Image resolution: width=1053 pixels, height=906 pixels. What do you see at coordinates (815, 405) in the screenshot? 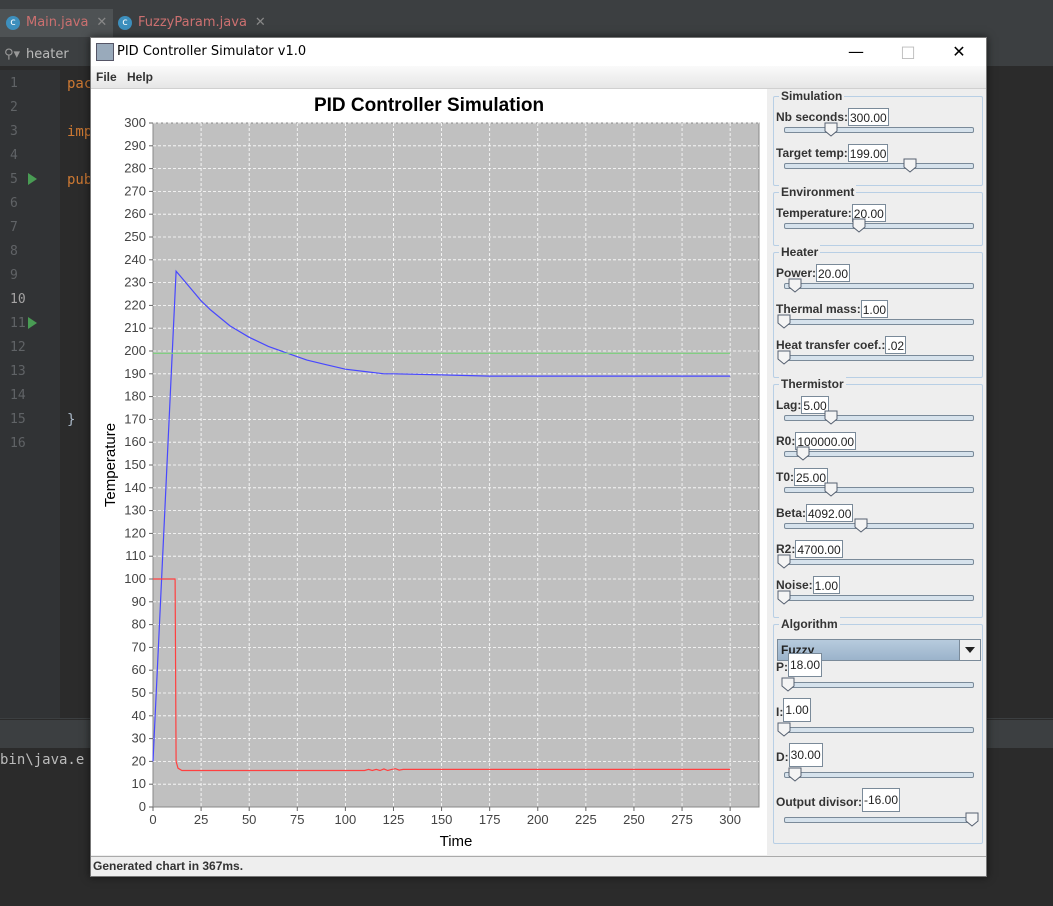
I see `value-input: 5.00` at bounding box center [815, 405].